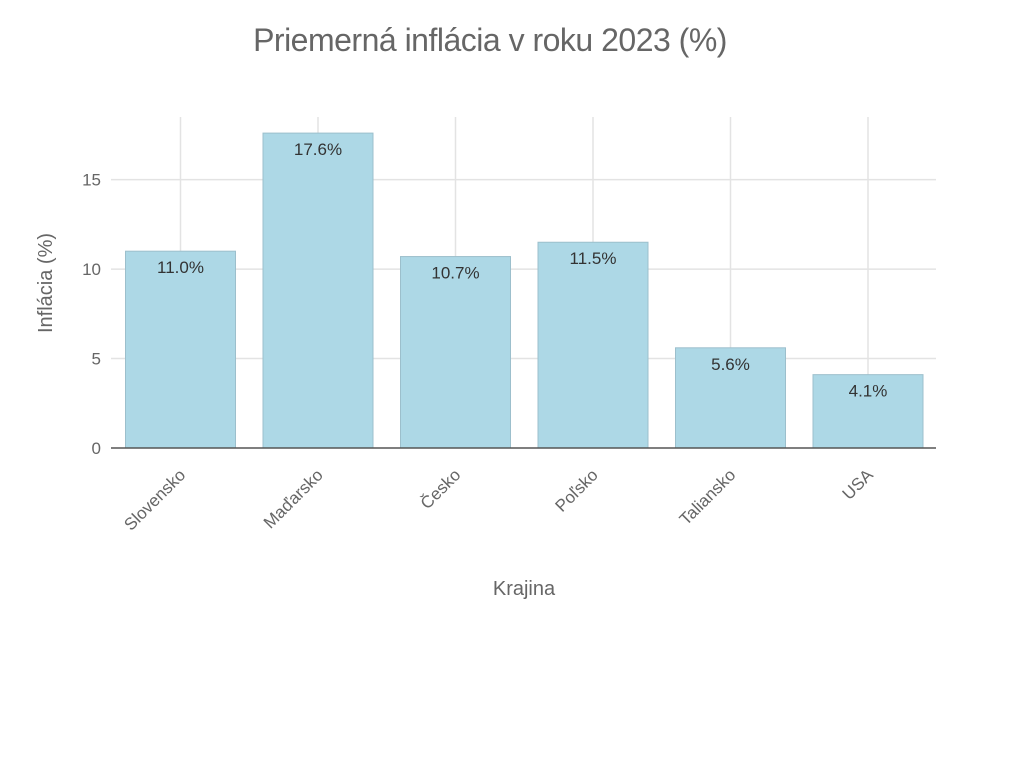 The image size is (1024, 768). I want to click on chart-title: Priemerná inflácia v roku 2023 (%), so click(490, 40).